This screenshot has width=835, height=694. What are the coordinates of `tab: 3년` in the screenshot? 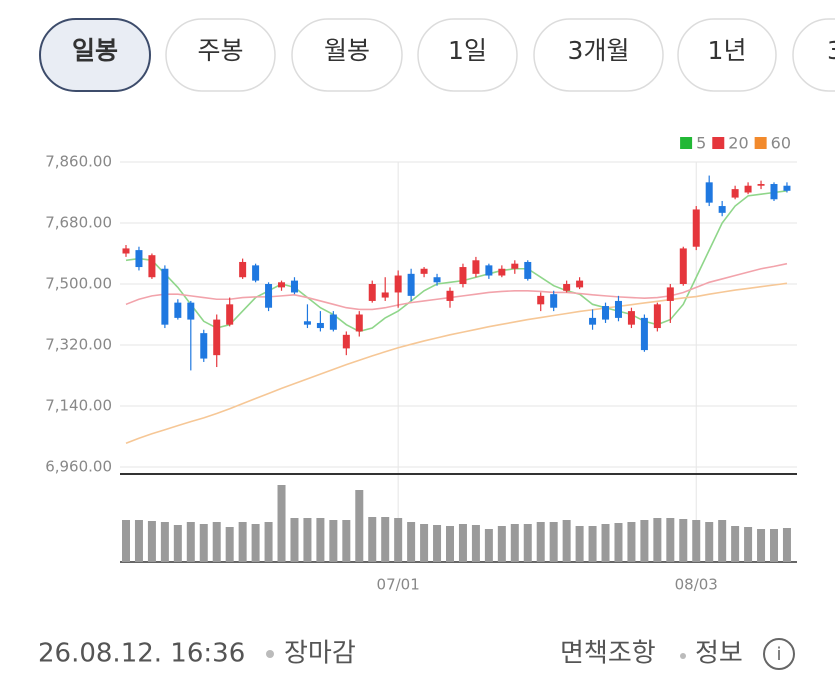 It's located at (813, 55).